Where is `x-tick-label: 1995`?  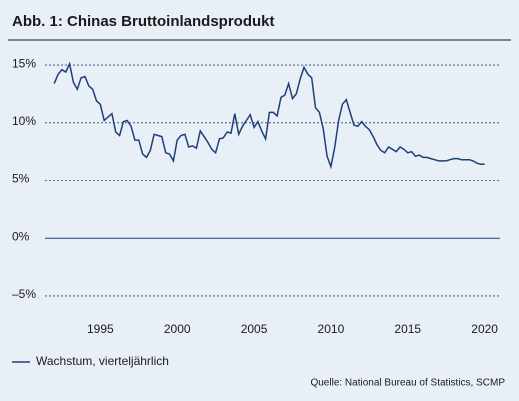 x-tick-label: 1995 is located at coordinates (100, 329).